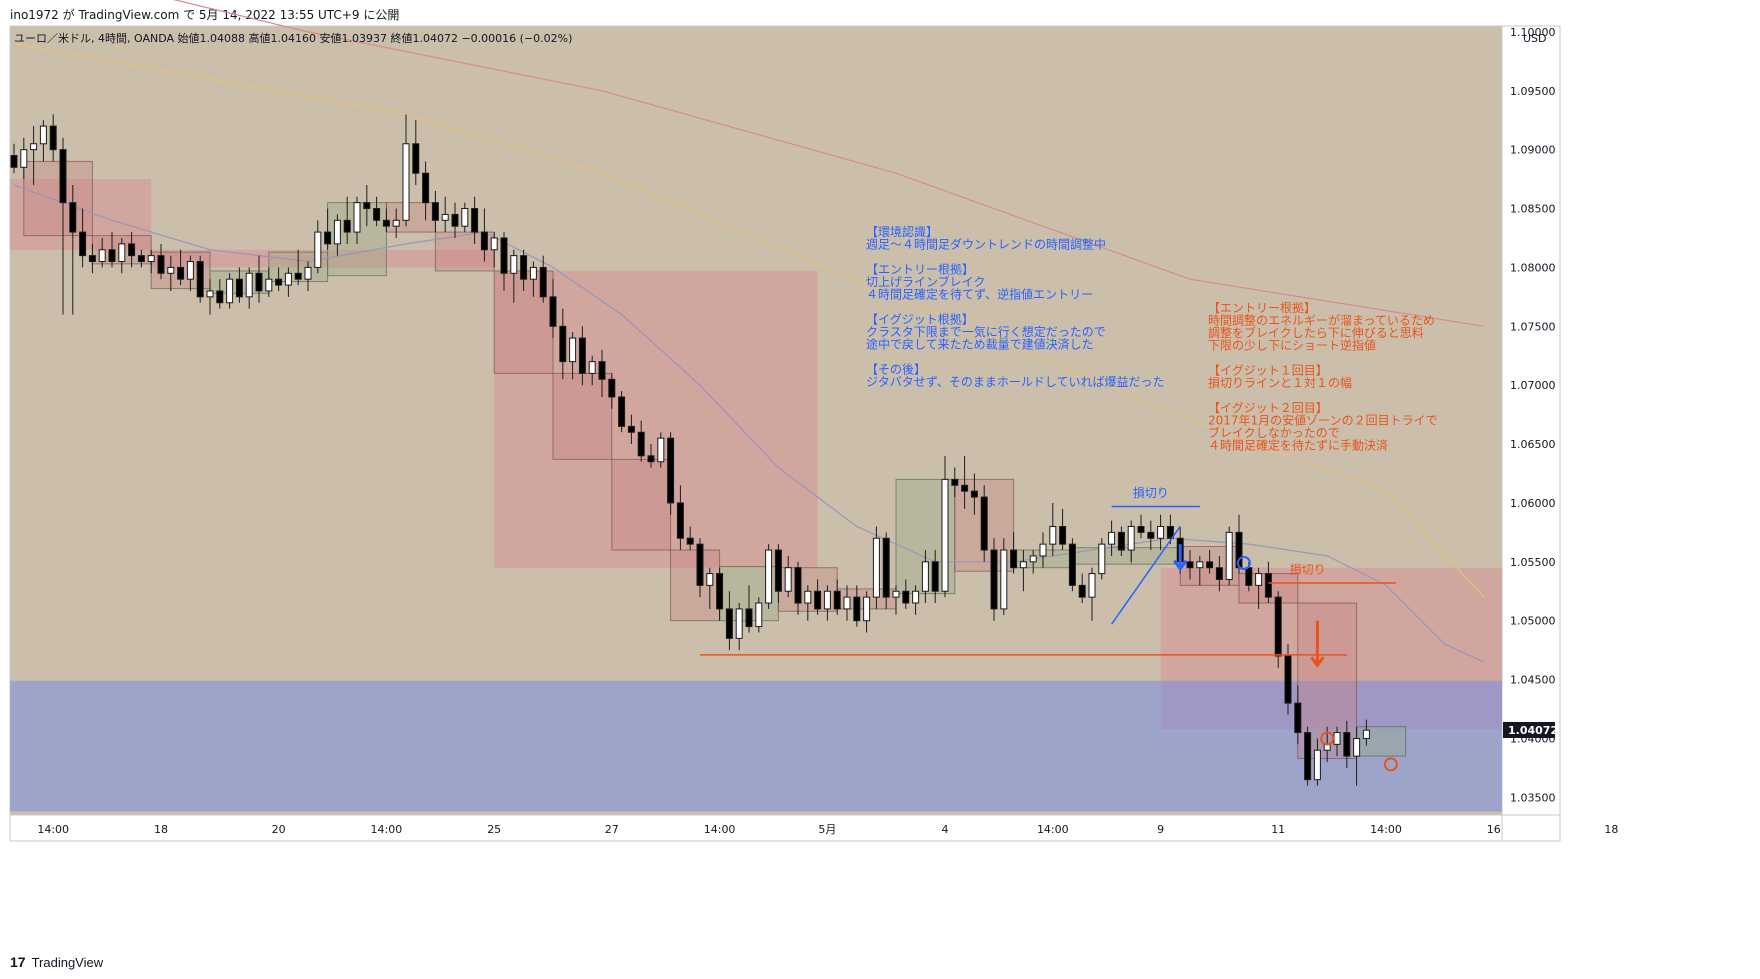 The width and height of the screenshot is (1760, 979). What do you see at coordinates (1533, 150) in the screenshot?
I see `price-tick-label: 1.09000` at bounding box center [1533, 150].